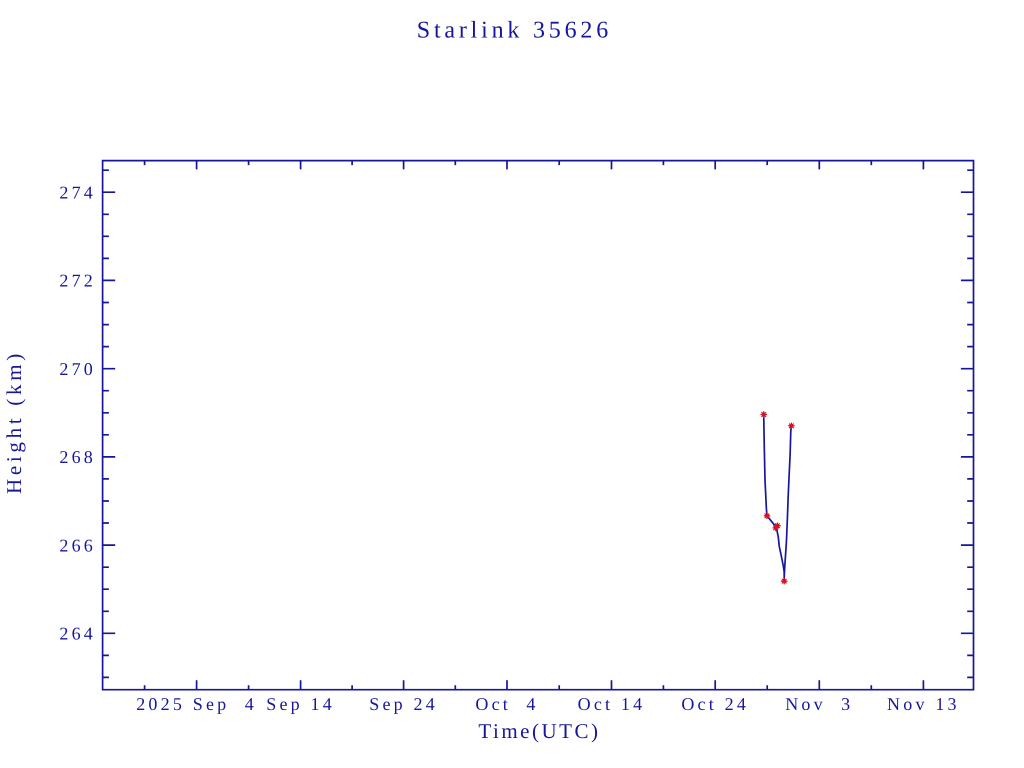 This screenshot has height=768, width=1024. What do you see at coordinates (196, 704) in the screenshot?
I see `svg-text: 2025 Sep 4` at bounding box center [196, 704].